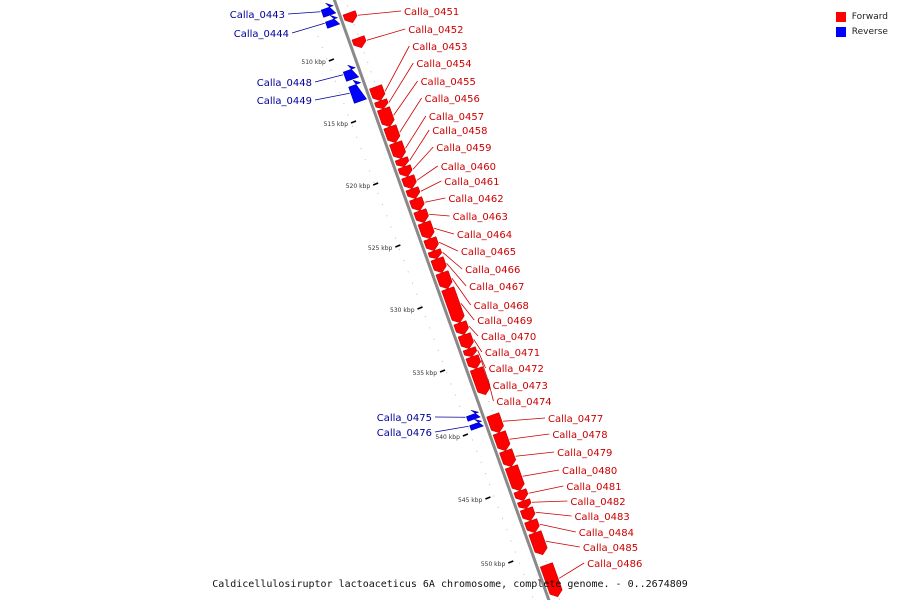 Image resolution: width=900 pixels, height=600 pixels. Describe the element at coordinates (614, 564) in the screenshot. I see `gene-label-calla_0486: Calla_0486` at that location.